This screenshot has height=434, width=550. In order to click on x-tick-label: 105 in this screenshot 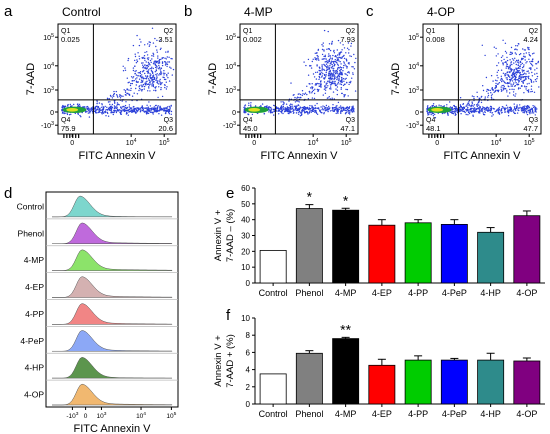, I will do `click(346, 142)`.